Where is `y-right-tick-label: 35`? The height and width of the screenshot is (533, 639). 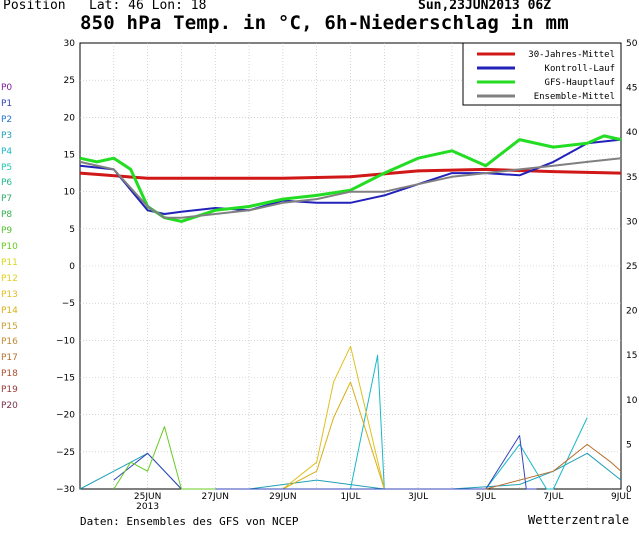
y-right-tick-label: 35 is located at coordinates (631, 178).